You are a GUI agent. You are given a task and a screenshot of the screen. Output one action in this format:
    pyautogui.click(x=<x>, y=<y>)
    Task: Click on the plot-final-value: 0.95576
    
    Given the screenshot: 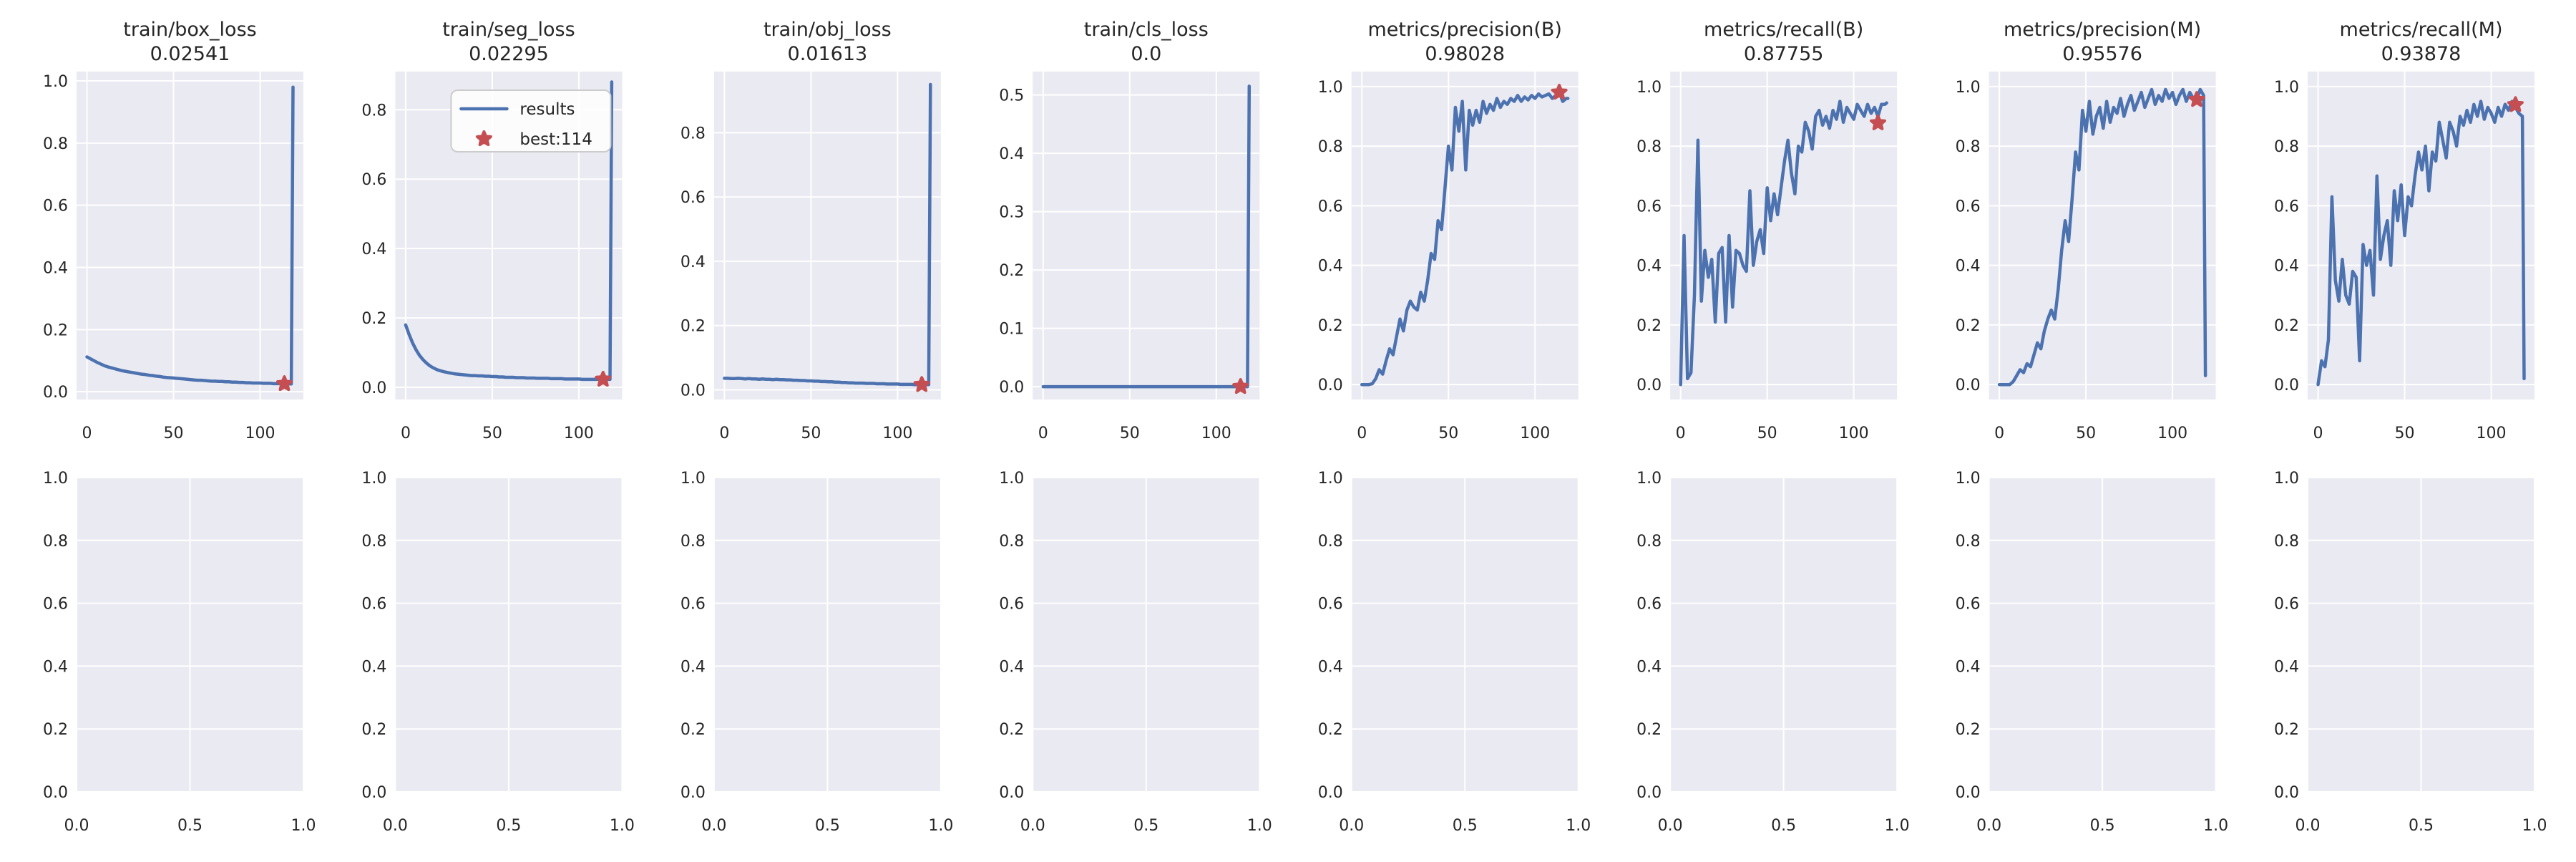 What is the action you would take?
    pyautogui.click(x=2102, y=54)
    